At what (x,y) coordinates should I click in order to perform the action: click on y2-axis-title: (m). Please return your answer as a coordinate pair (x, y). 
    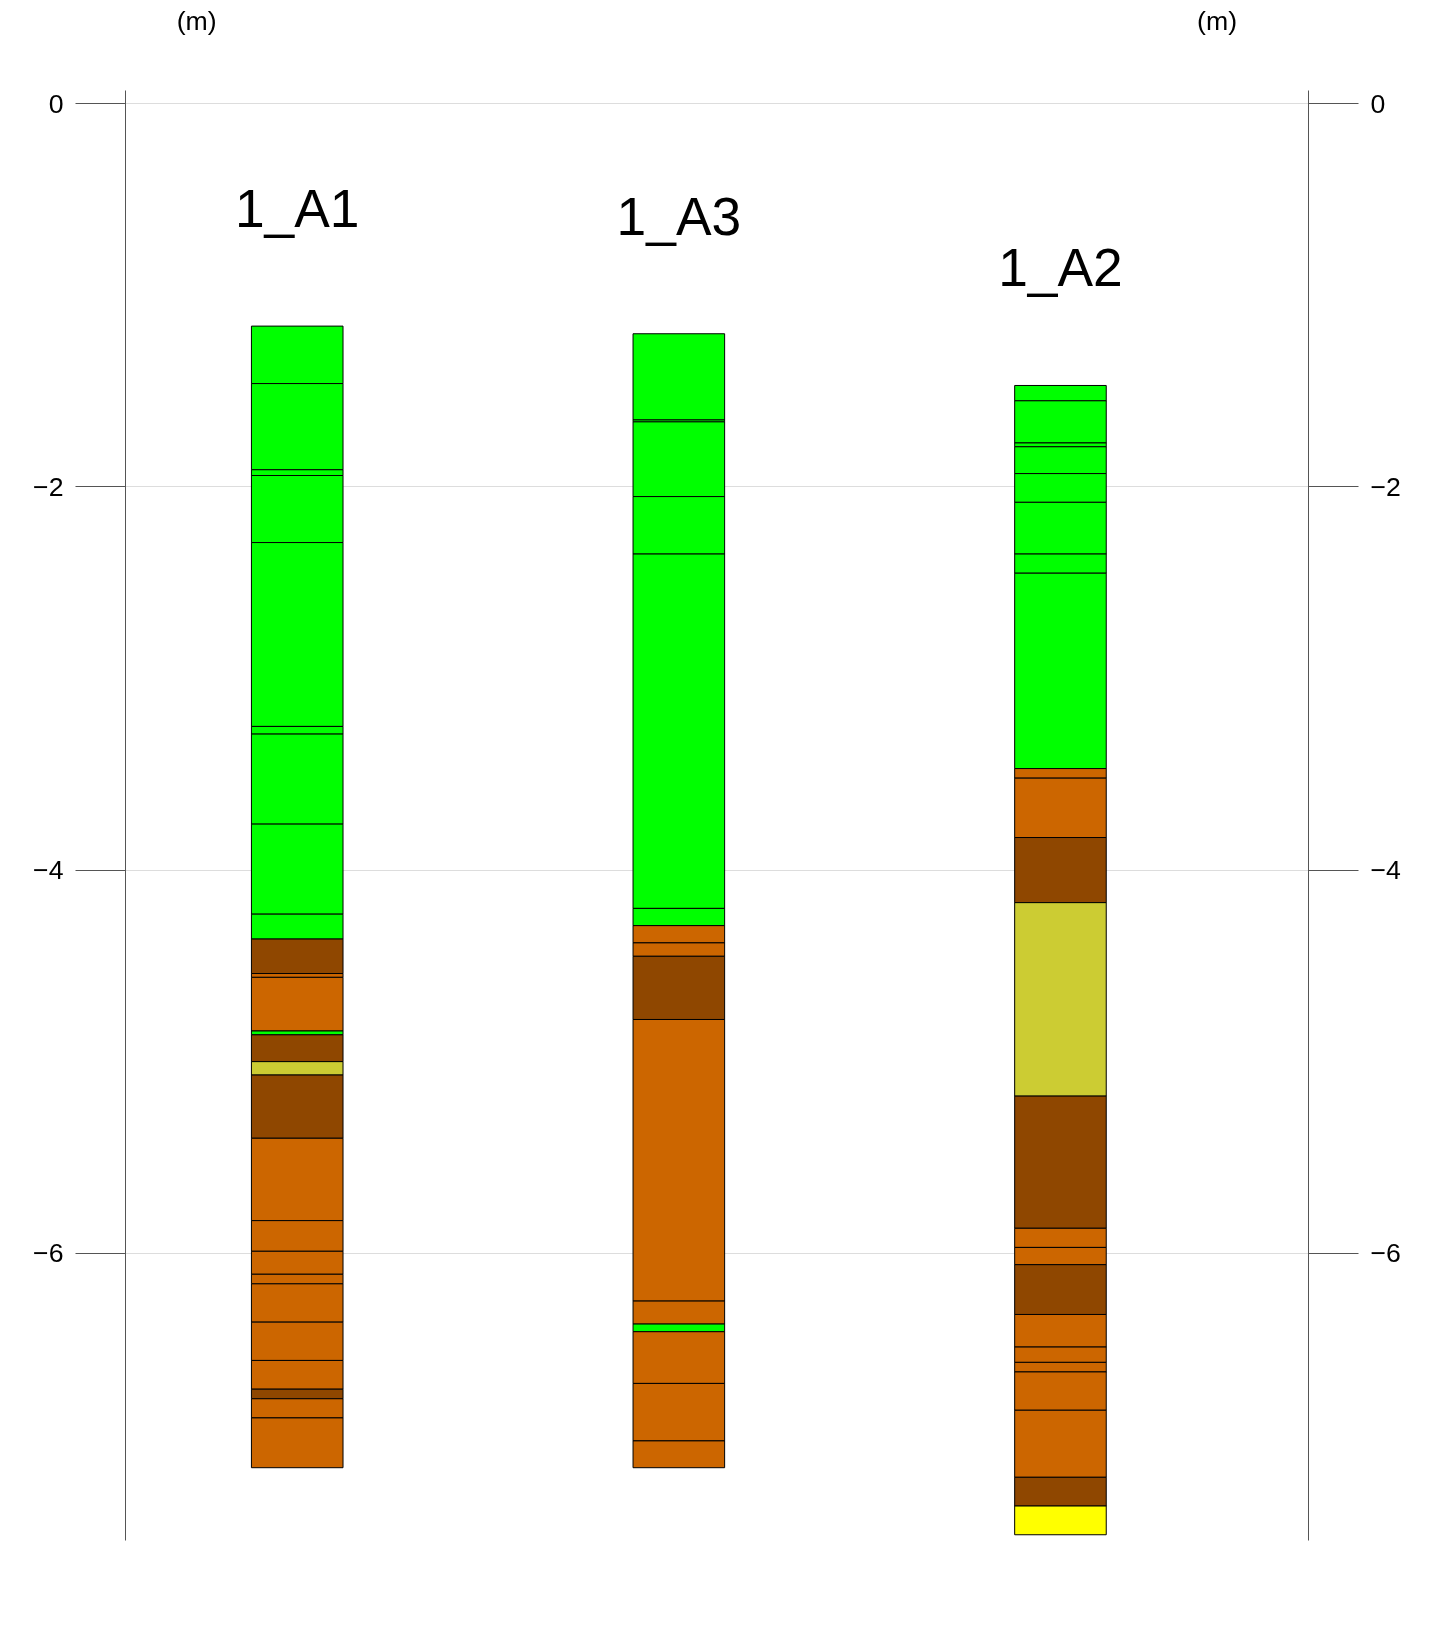
    Looking at the image, I should click on (1217, 20).